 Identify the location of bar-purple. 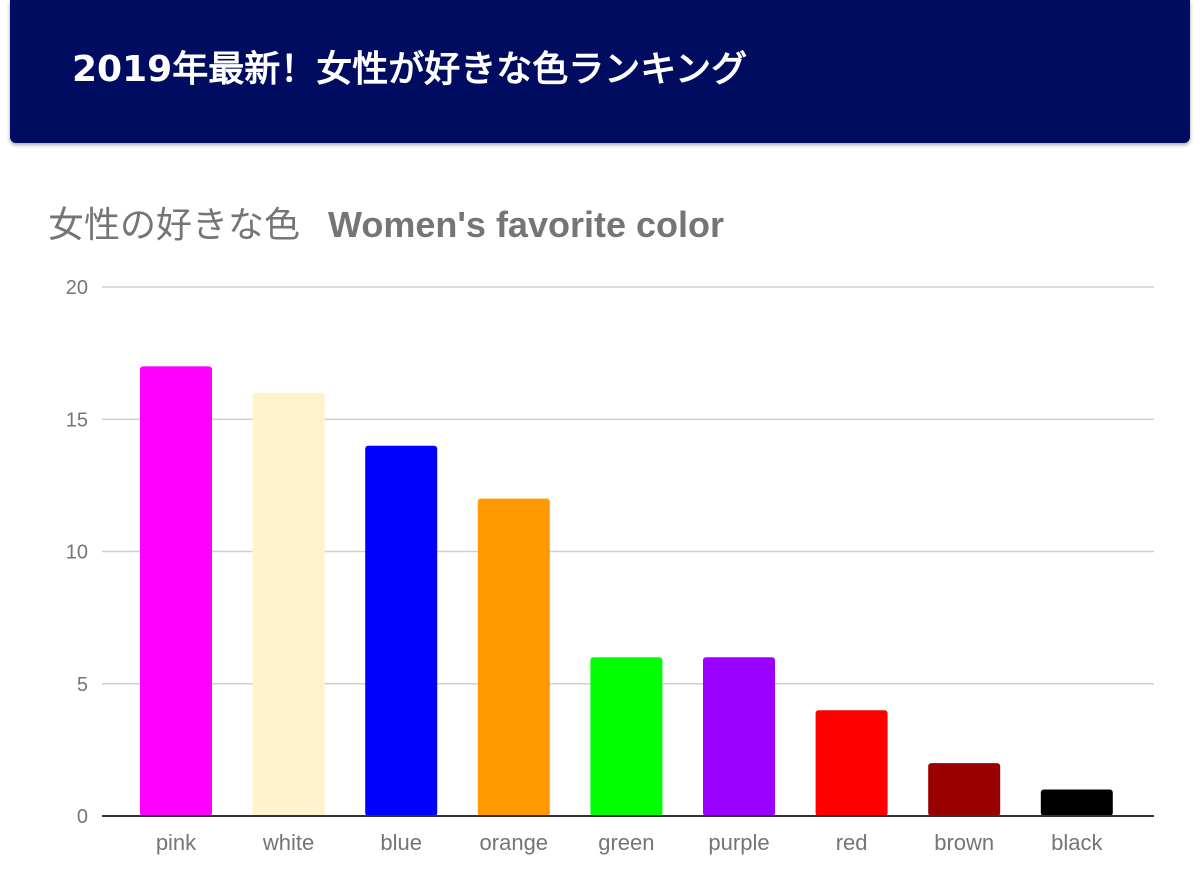
(739, 736).